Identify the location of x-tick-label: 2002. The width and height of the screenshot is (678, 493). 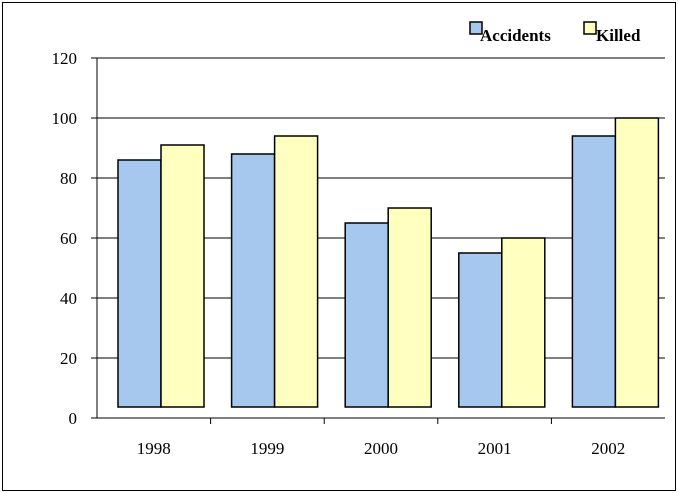
(608, 448).